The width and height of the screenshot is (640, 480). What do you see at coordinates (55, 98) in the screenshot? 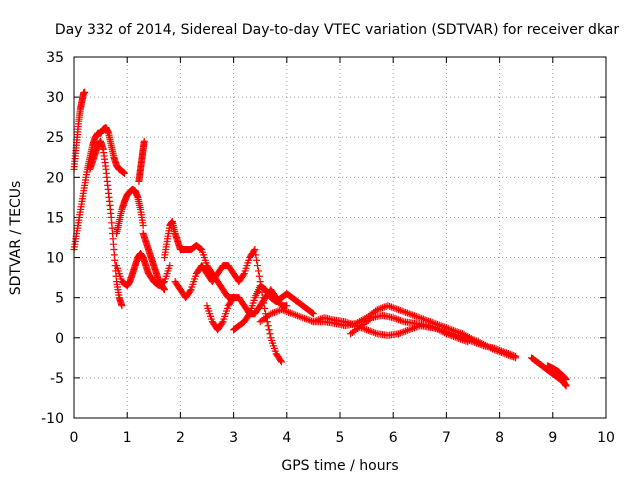
I see `y-tick-label: 30` at bounding box center [55, 98].